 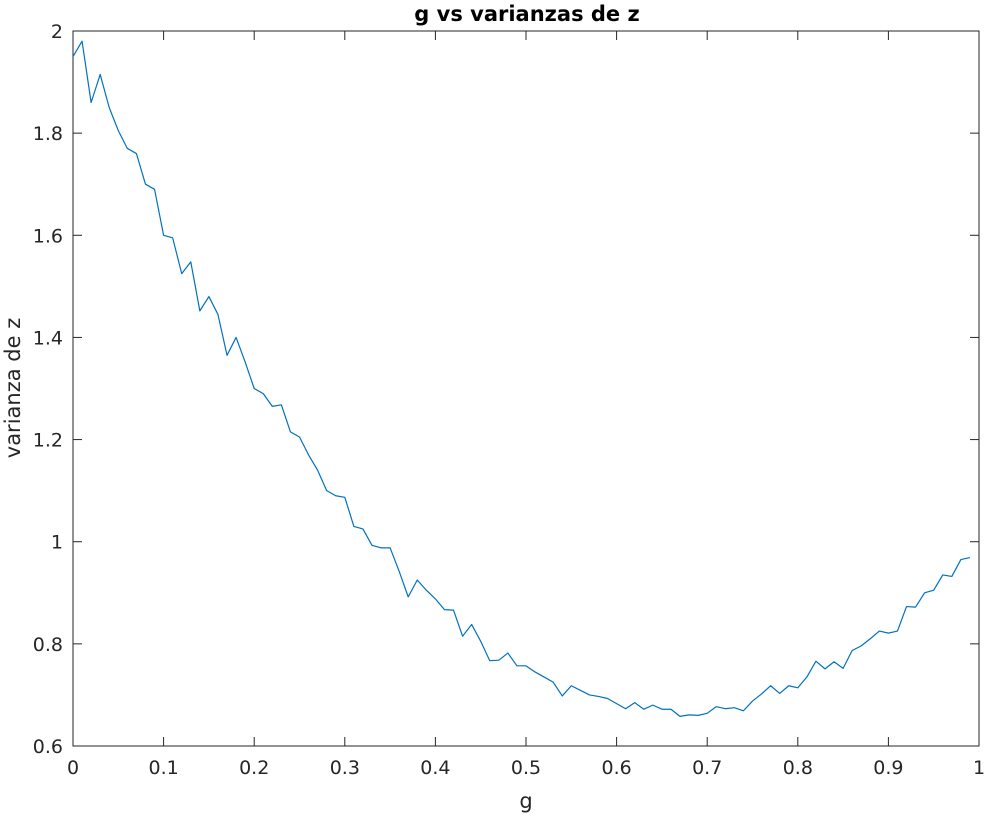 What do you see at coordinates (48, 747) in the screenshot?
I see `y-tick-label: 0.6` at bounding box center [48, 747].